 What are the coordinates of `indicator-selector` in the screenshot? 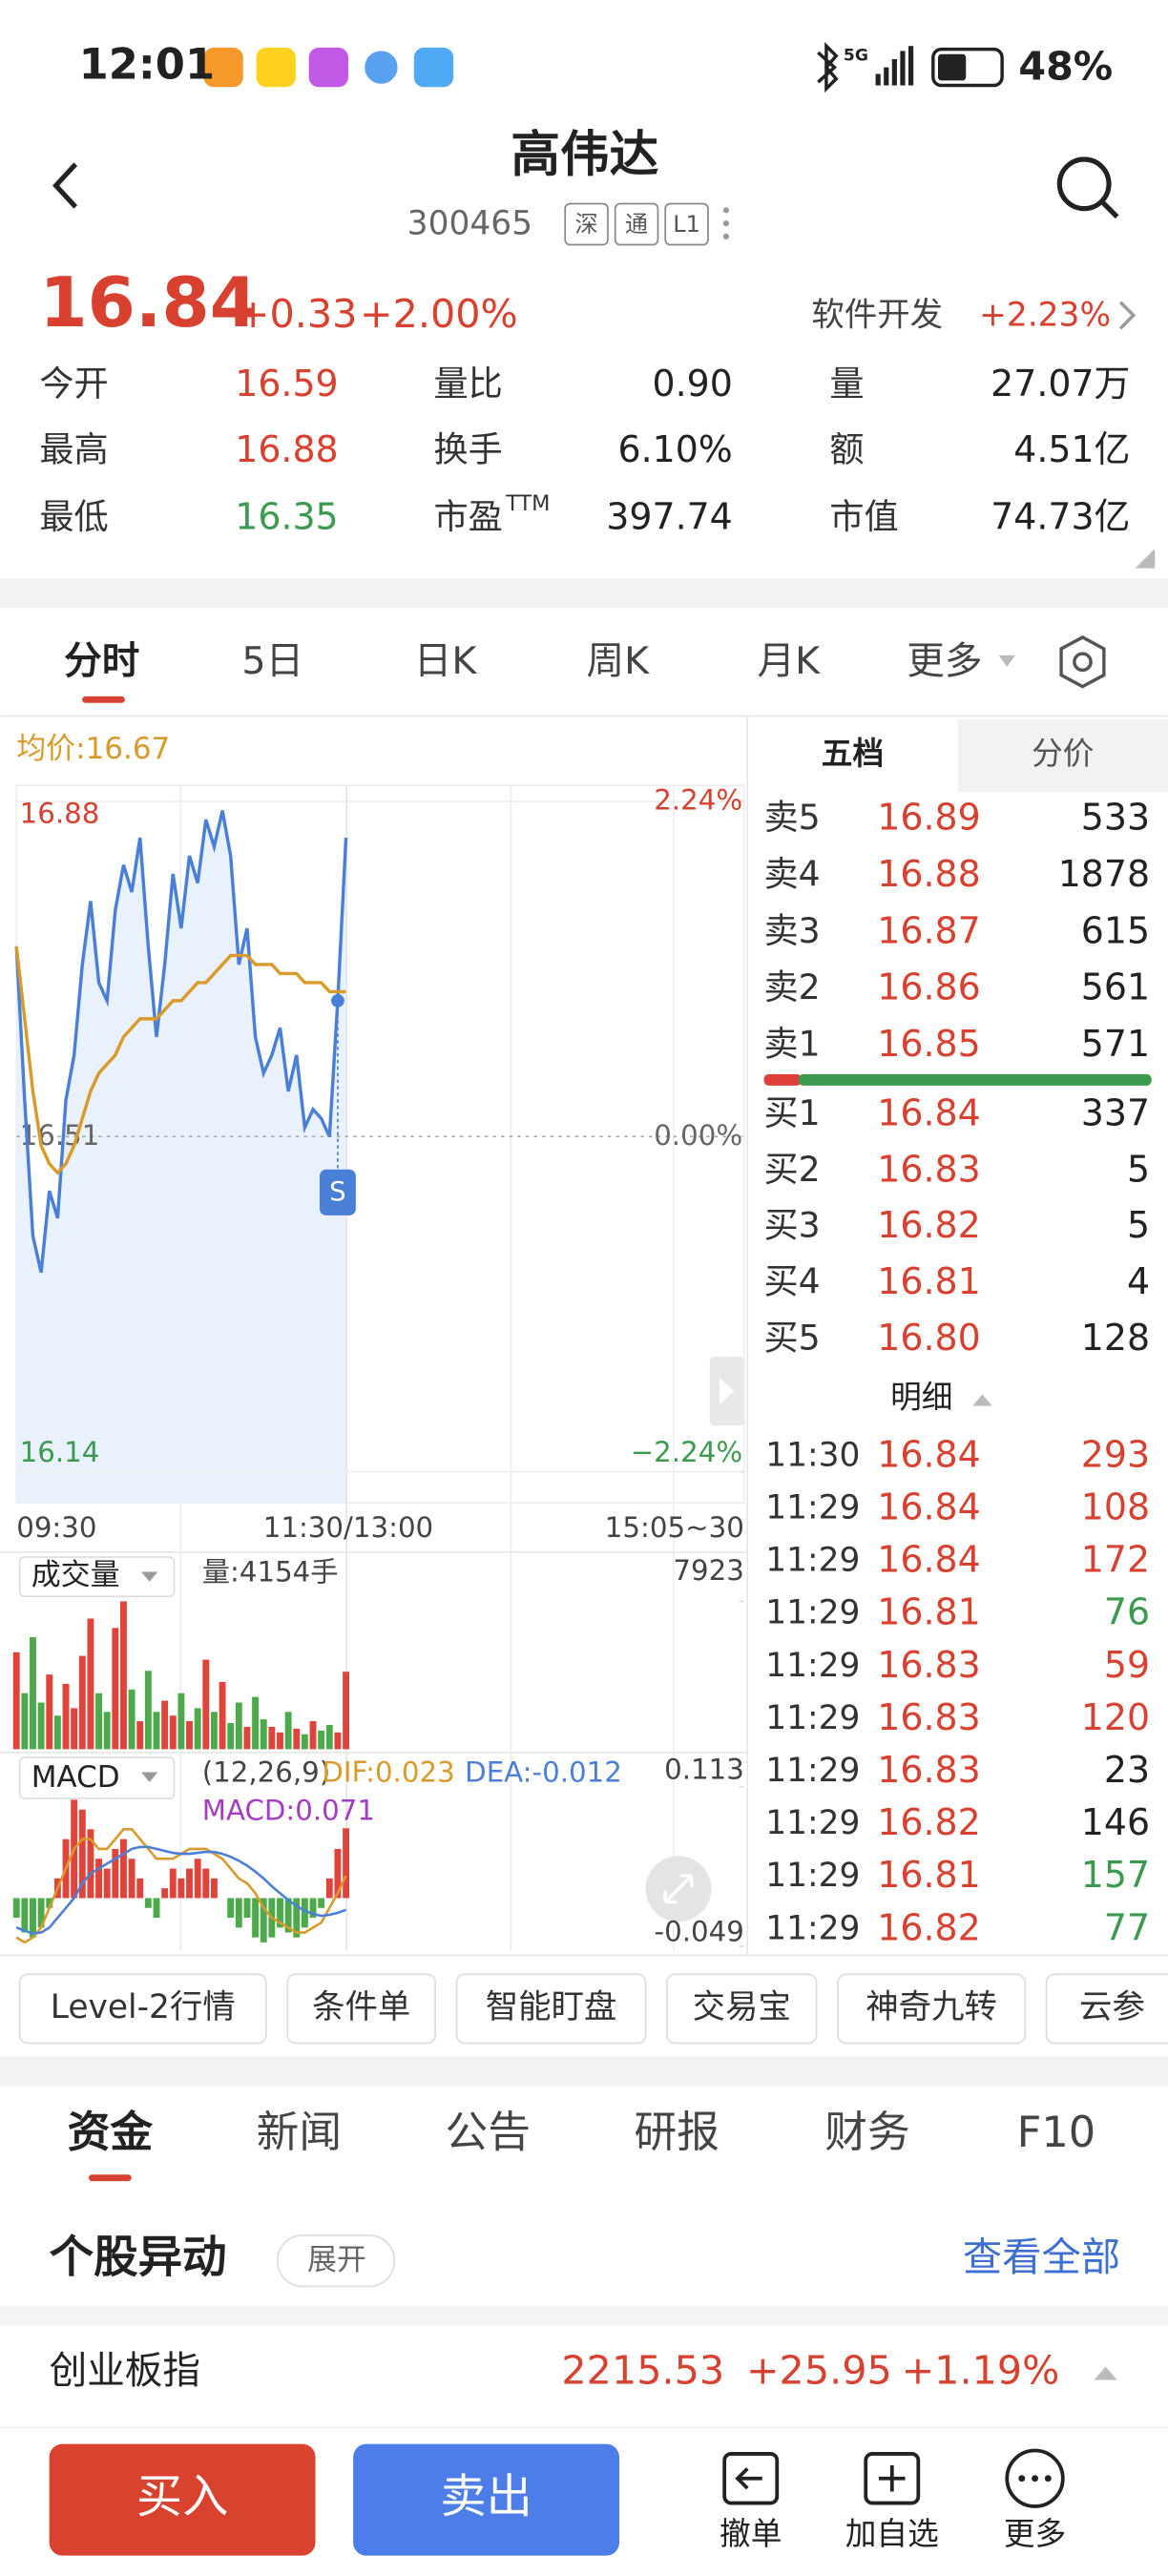 It's located at (97, 1777).